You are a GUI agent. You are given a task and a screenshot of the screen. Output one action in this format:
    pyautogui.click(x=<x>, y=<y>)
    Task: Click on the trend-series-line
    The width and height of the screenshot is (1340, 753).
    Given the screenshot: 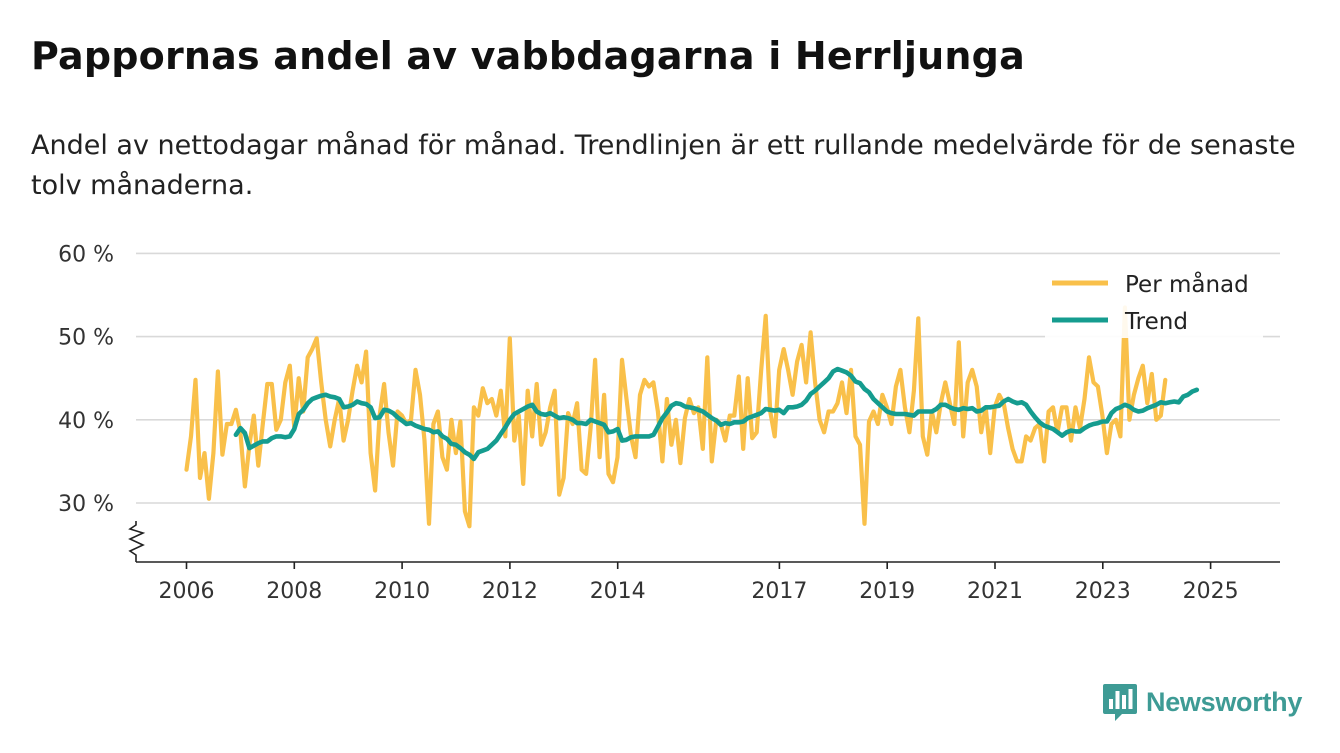 What is the action you would take?
    pyautogui.click(x=716, y=414)
    